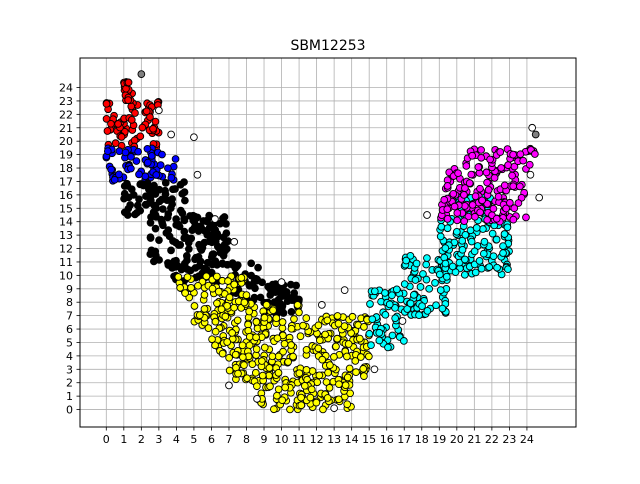 This screenshot has height=484, width=640. What do you see at coordinates (69, 369) in the screenshot?
I see `y-tick-label: 3` at bounding box center [69, 369].